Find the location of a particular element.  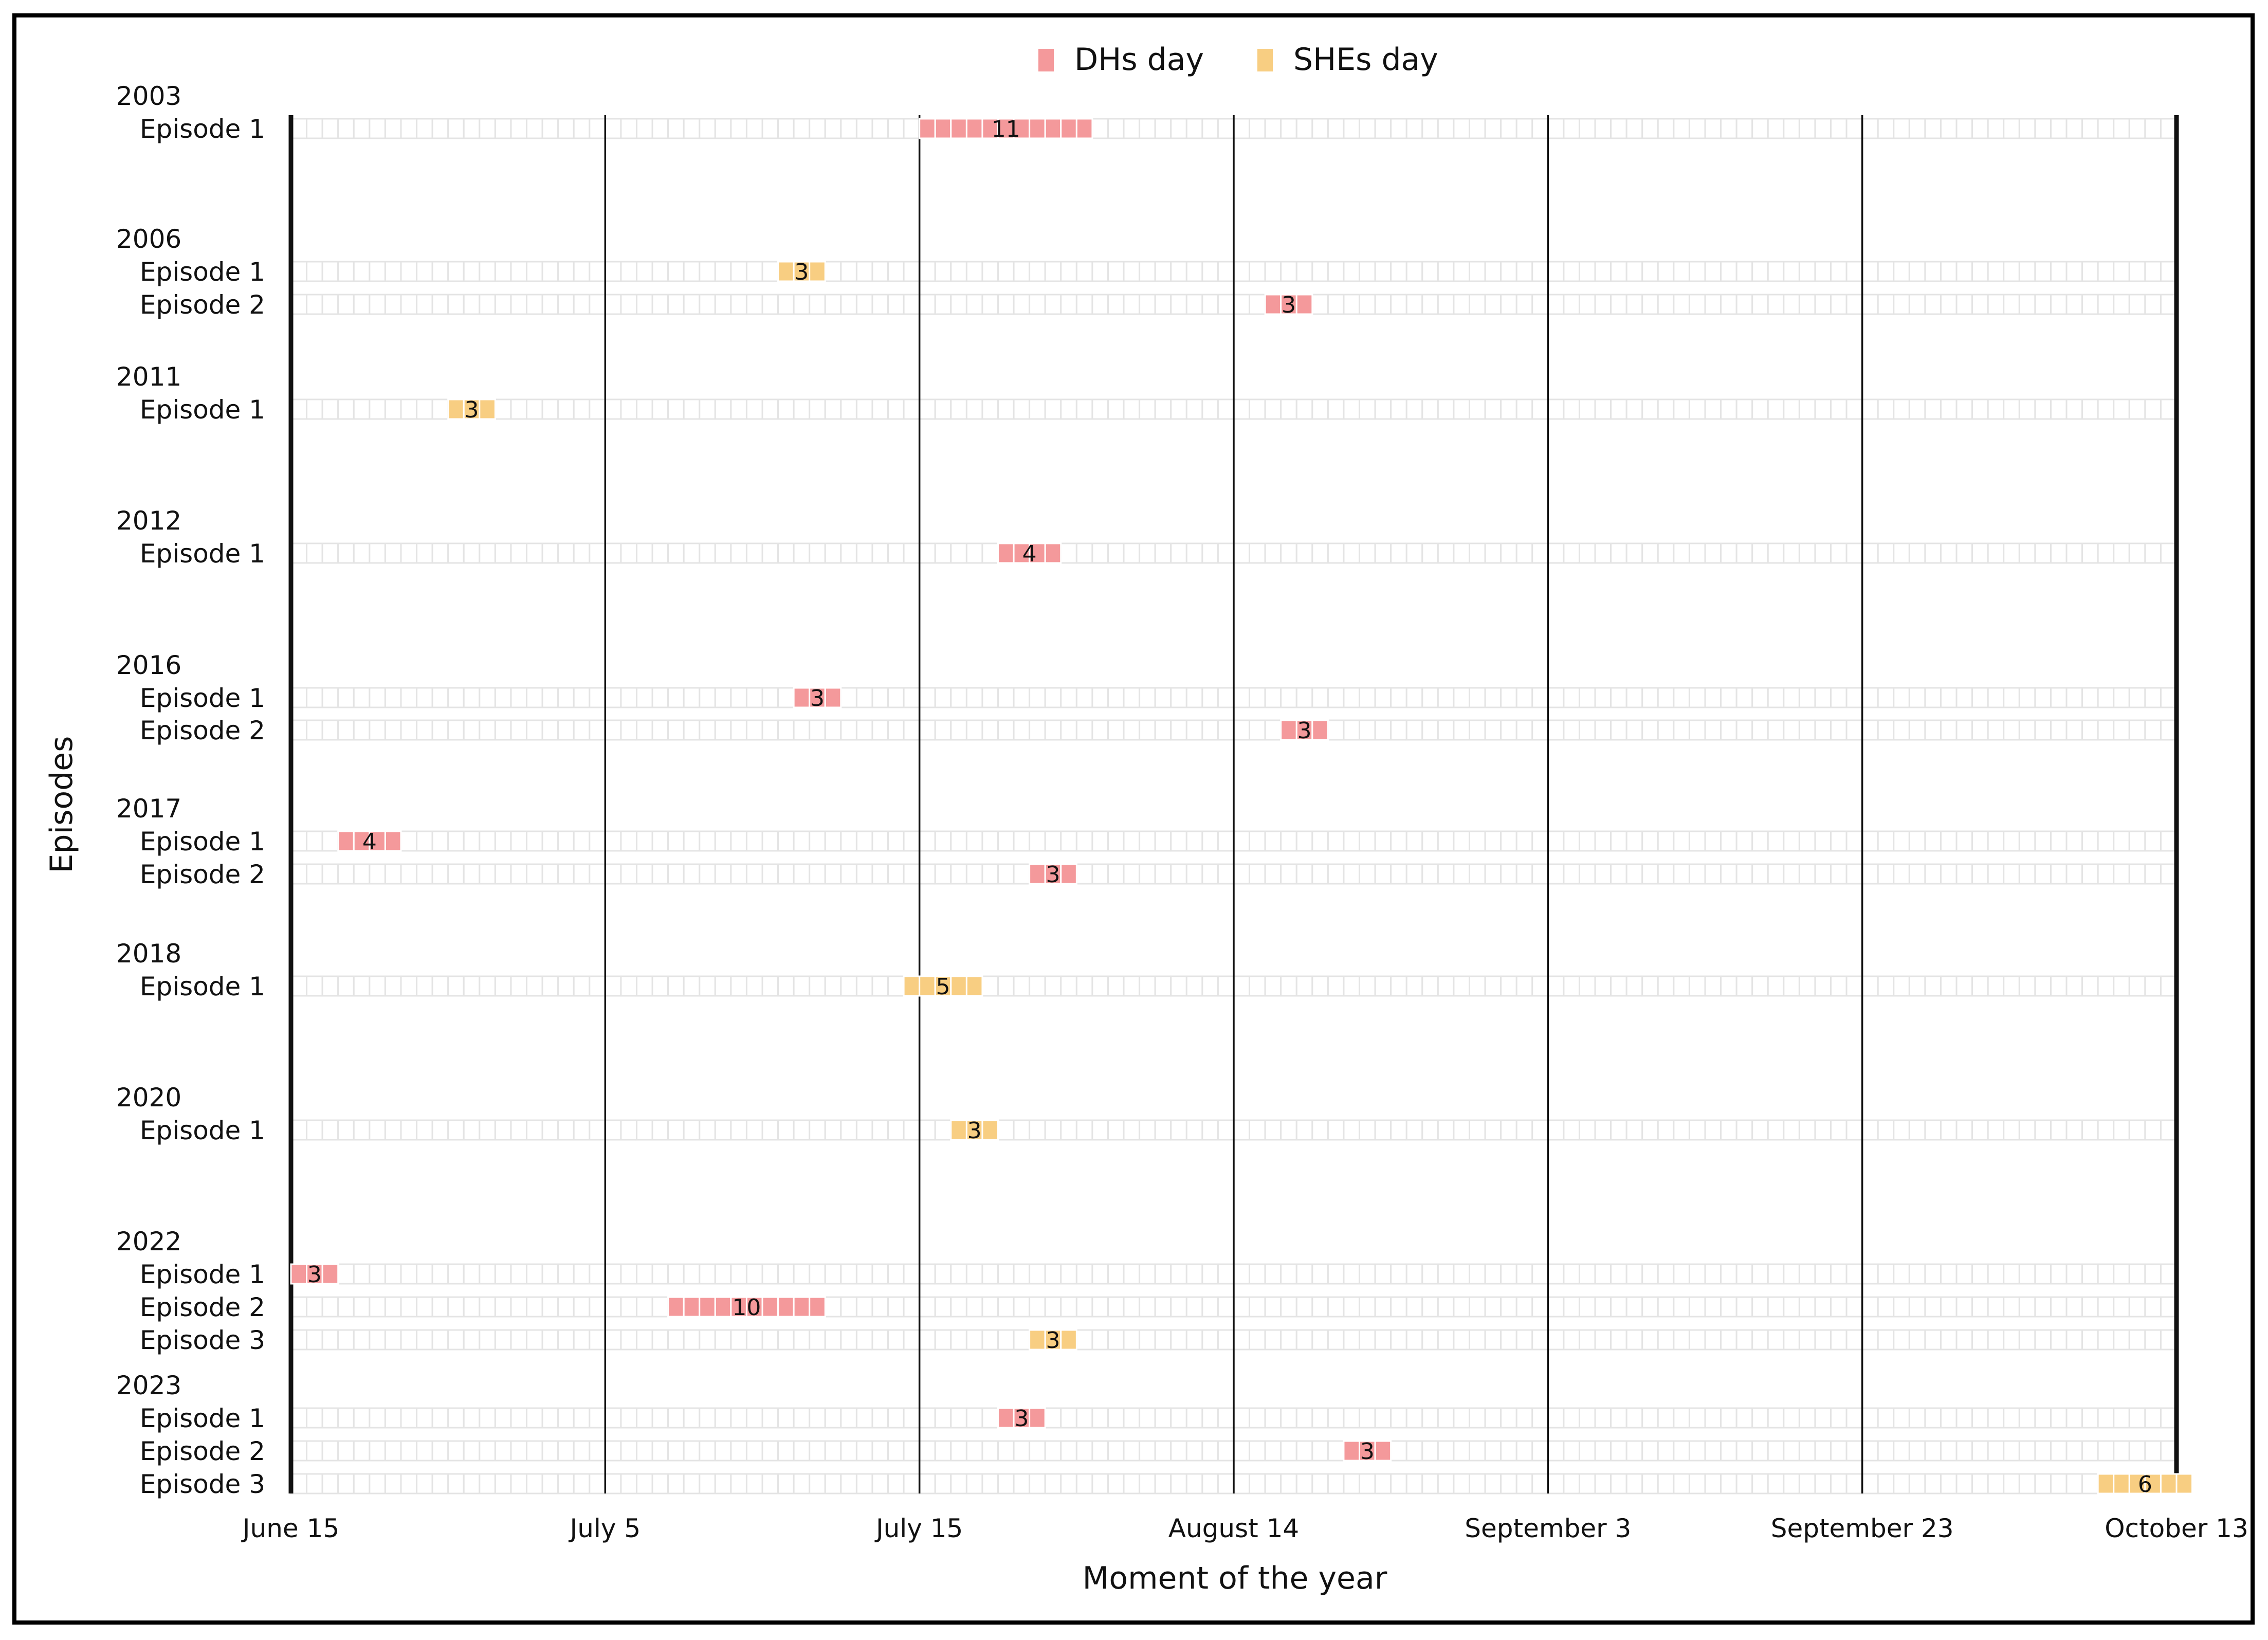

episode-label-2017-1: Episode 1 is located at coordinates (202, 842).